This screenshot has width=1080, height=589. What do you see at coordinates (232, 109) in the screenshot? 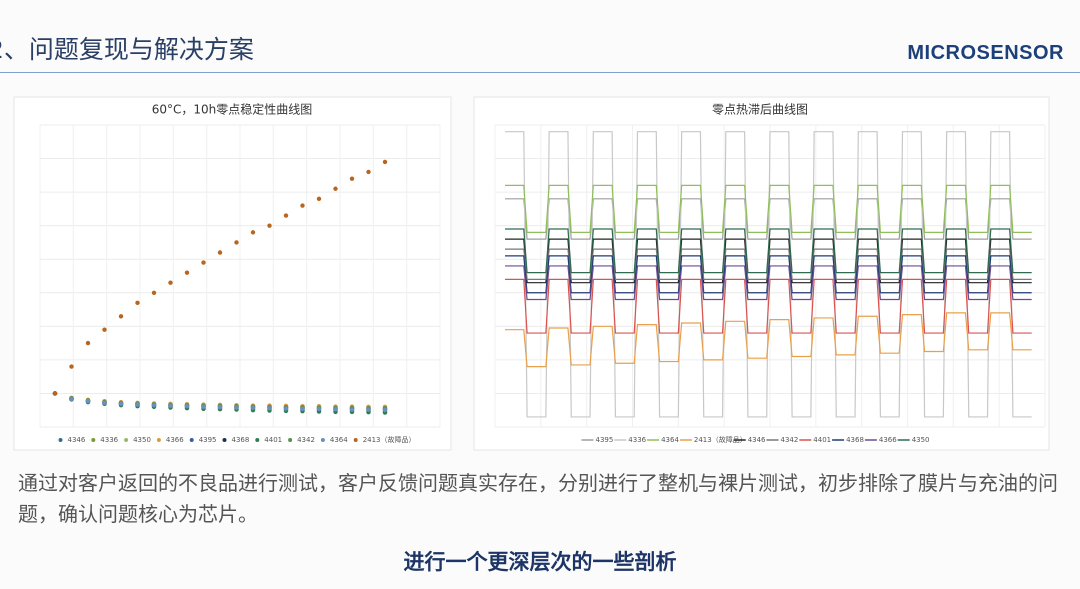
I see `chart-title: 60°C，10h零点稳定性曲线图` at bounding box center [232, 109].